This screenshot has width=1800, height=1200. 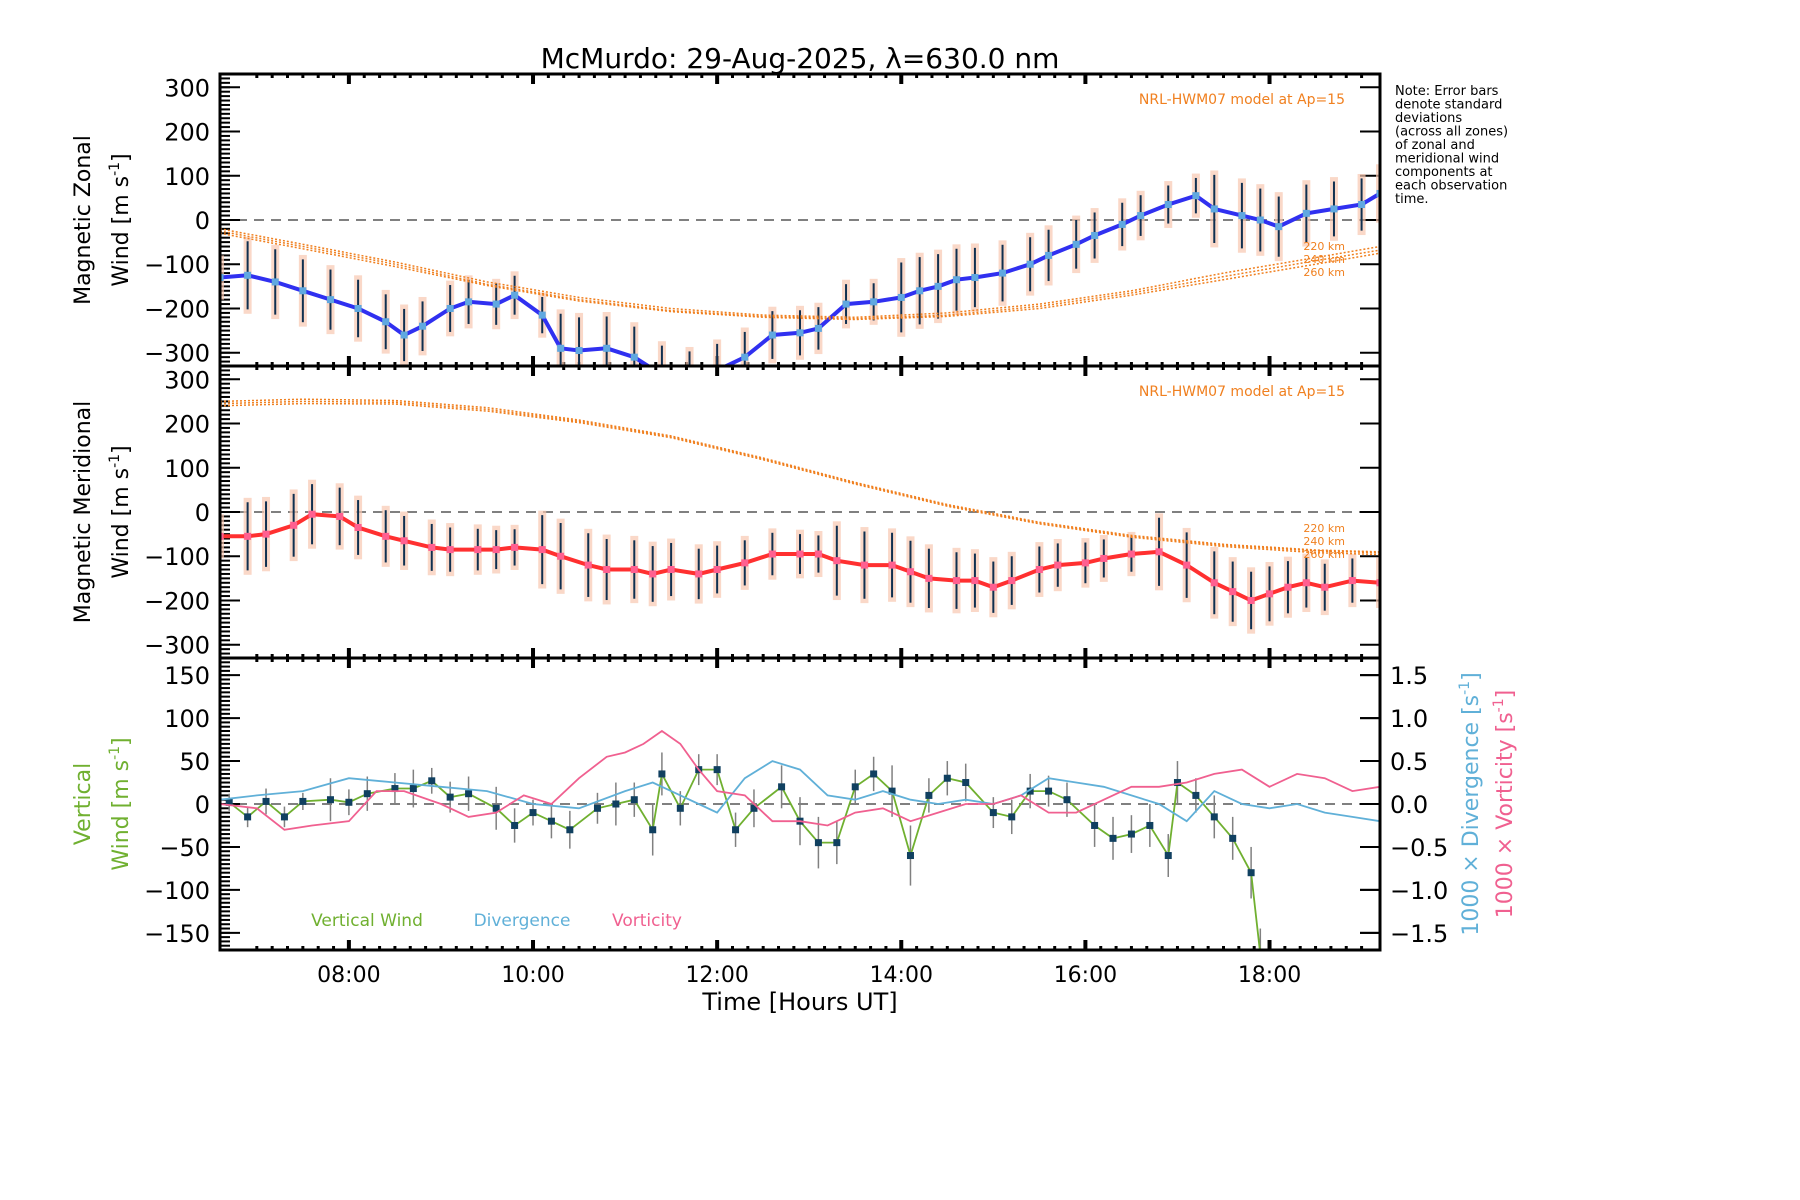 I want to click on legend-item: Vertical Wind, so click(x=367, y=921).